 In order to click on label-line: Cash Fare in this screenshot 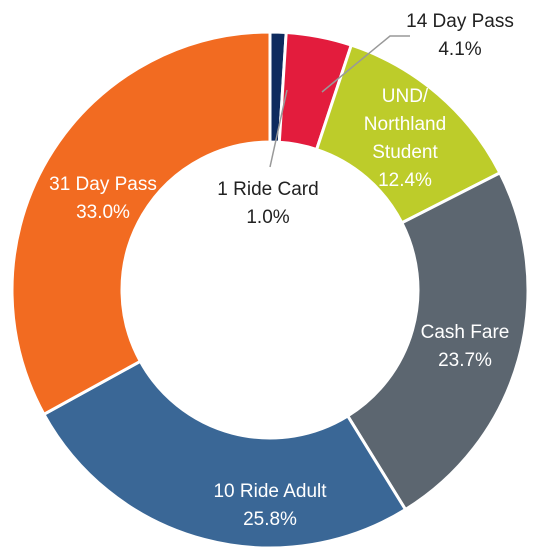, I will do `click(465, 332)`.